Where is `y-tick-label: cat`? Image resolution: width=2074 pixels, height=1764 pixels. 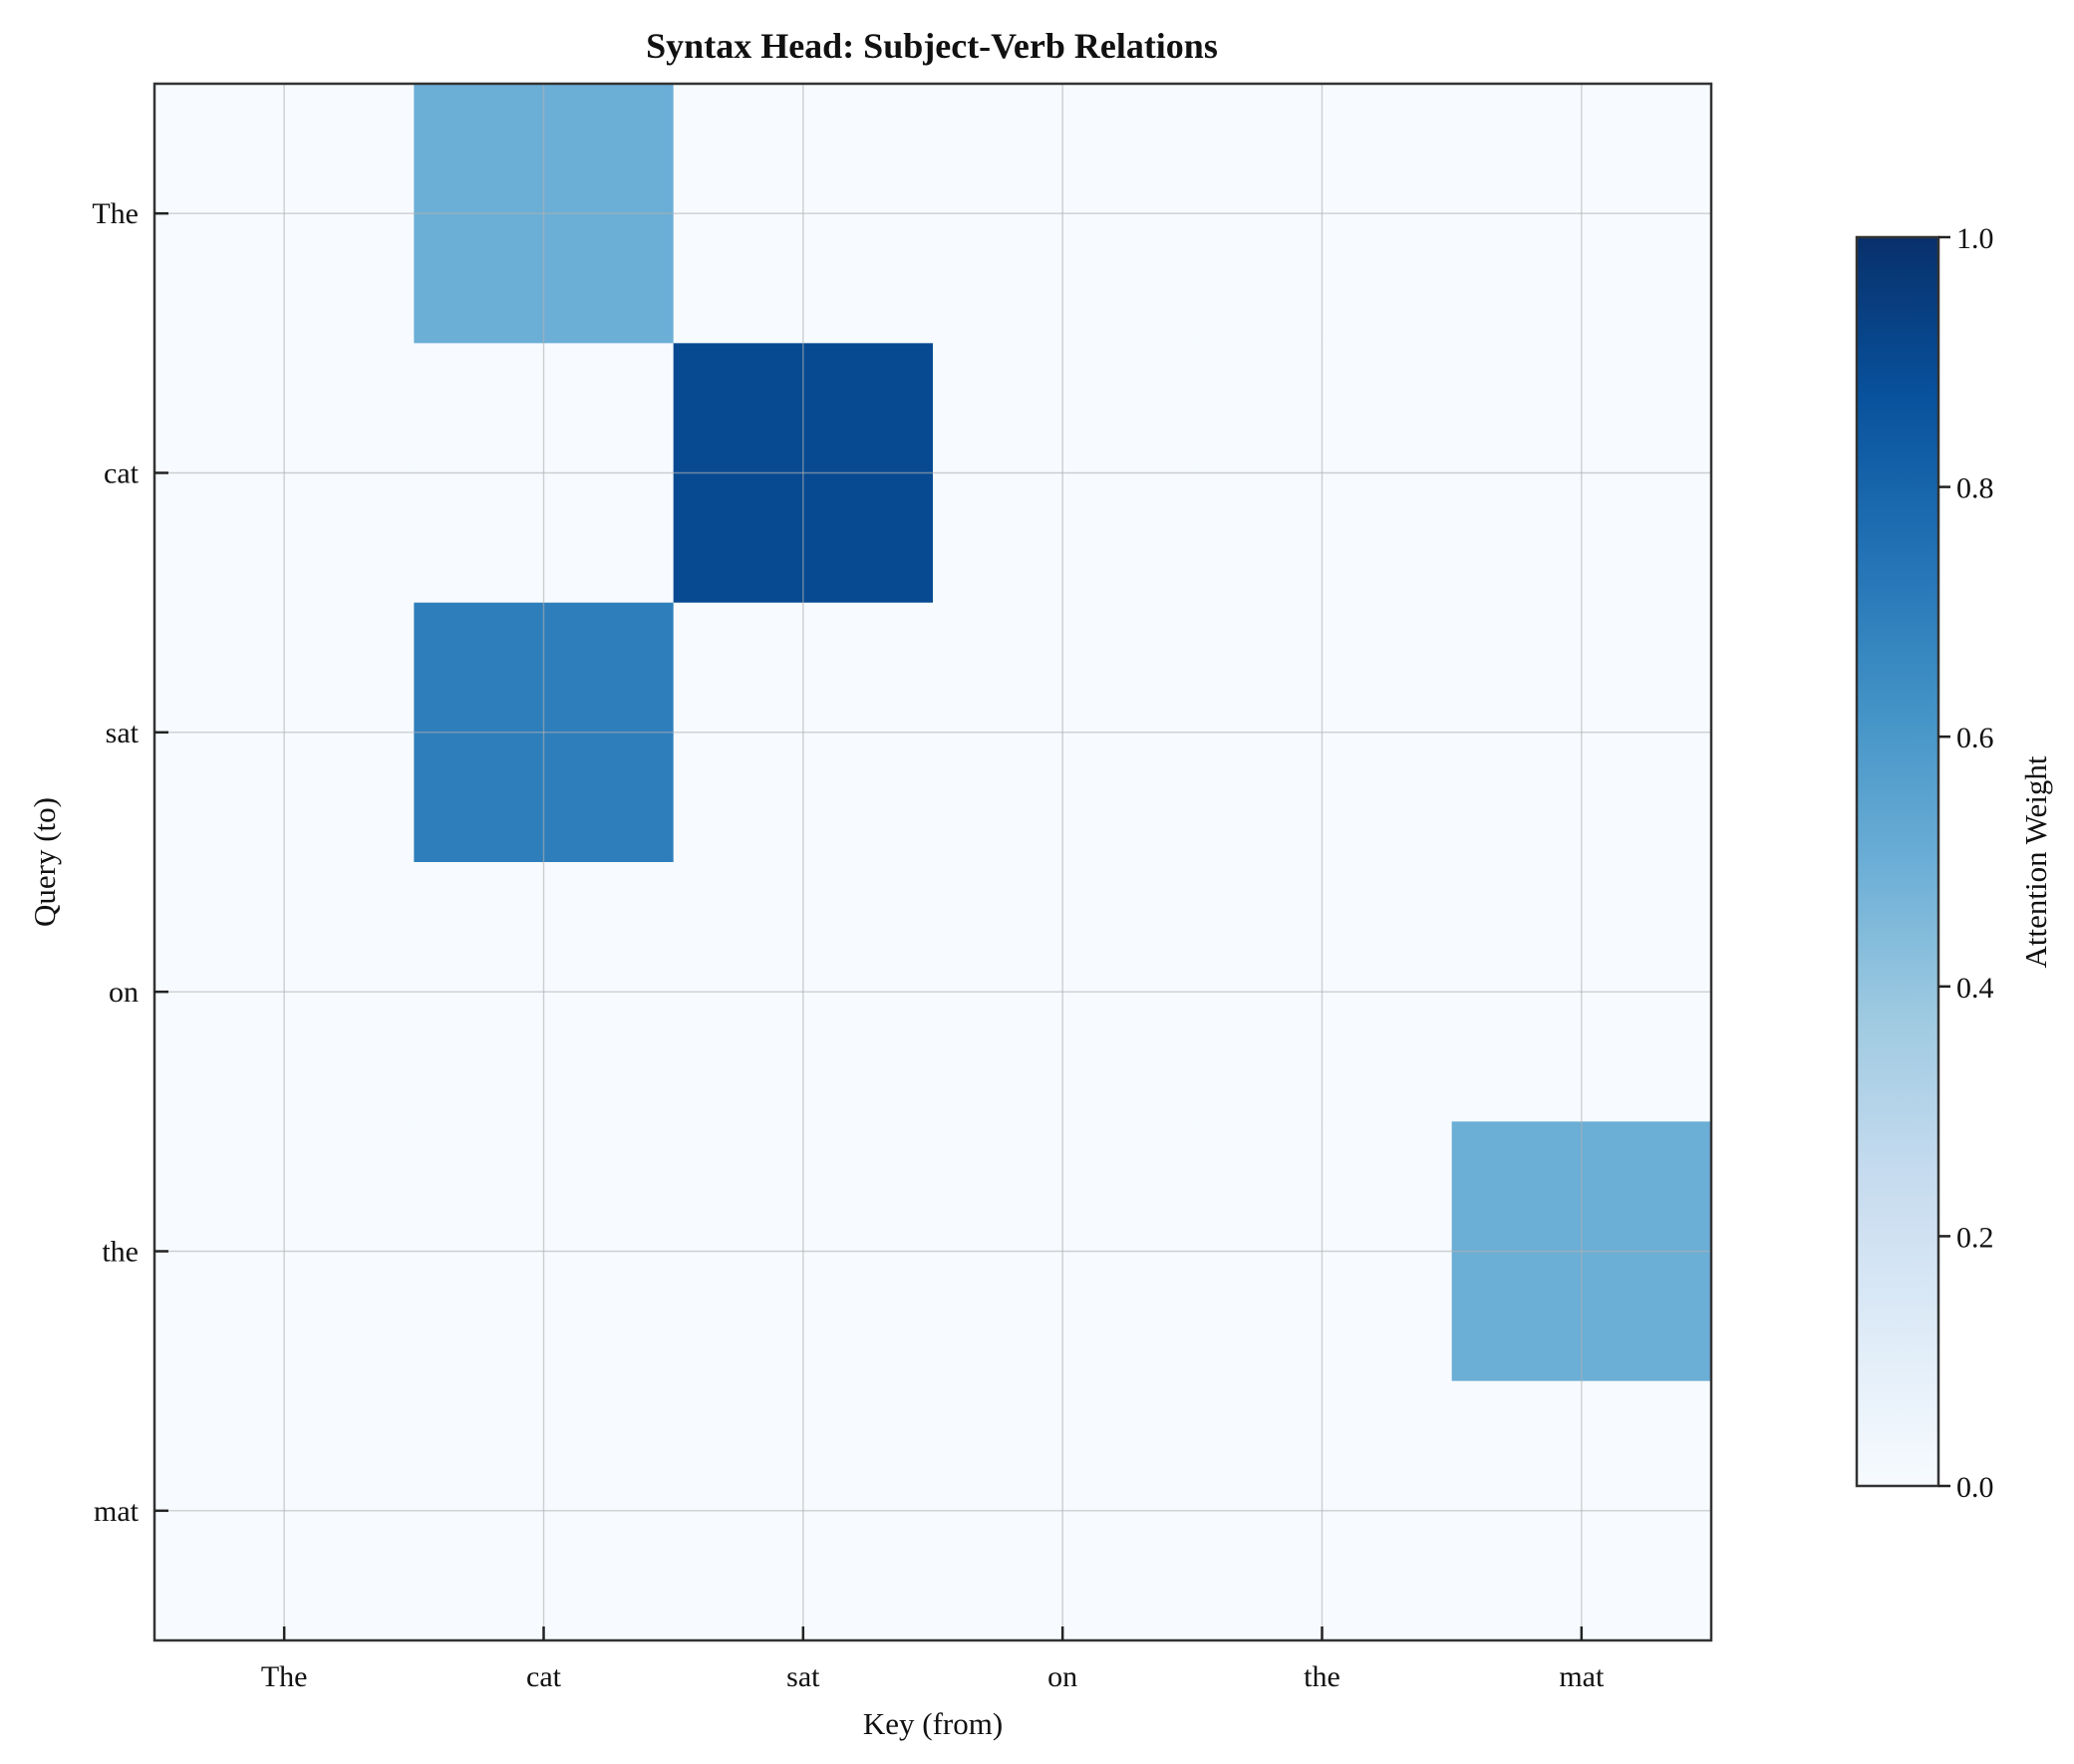 y-tick-label: cat is located at coordinates (122, 473).